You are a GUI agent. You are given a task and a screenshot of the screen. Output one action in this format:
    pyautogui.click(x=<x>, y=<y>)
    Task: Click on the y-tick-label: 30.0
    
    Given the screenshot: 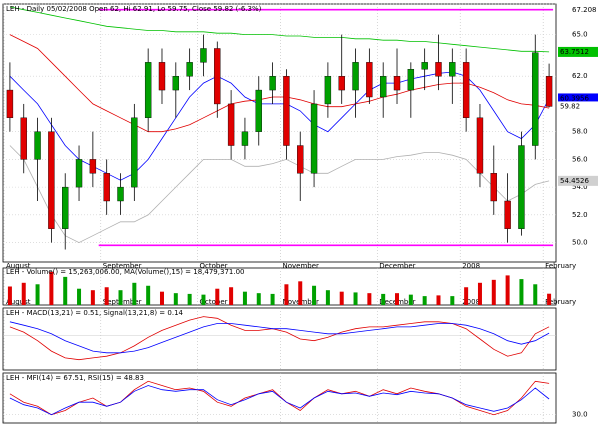 What is the action you would take?
    pyautogui.click(x=580, y=415)
    